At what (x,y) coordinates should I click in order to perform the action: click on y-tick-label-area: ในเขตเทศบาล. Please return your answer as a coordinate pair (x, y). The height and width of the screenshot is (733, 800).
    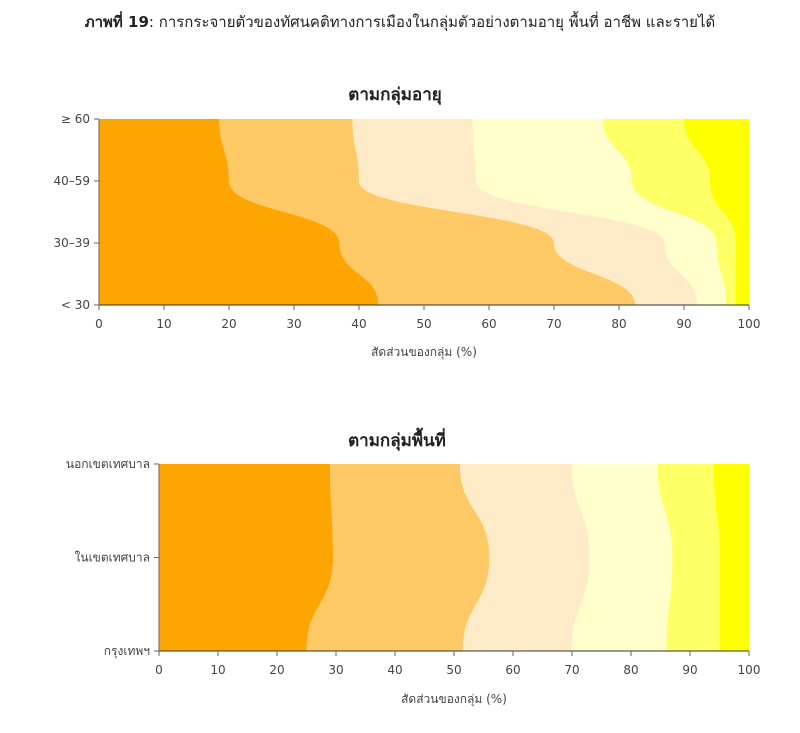
    Looking at the image, I should click on (113, 558).